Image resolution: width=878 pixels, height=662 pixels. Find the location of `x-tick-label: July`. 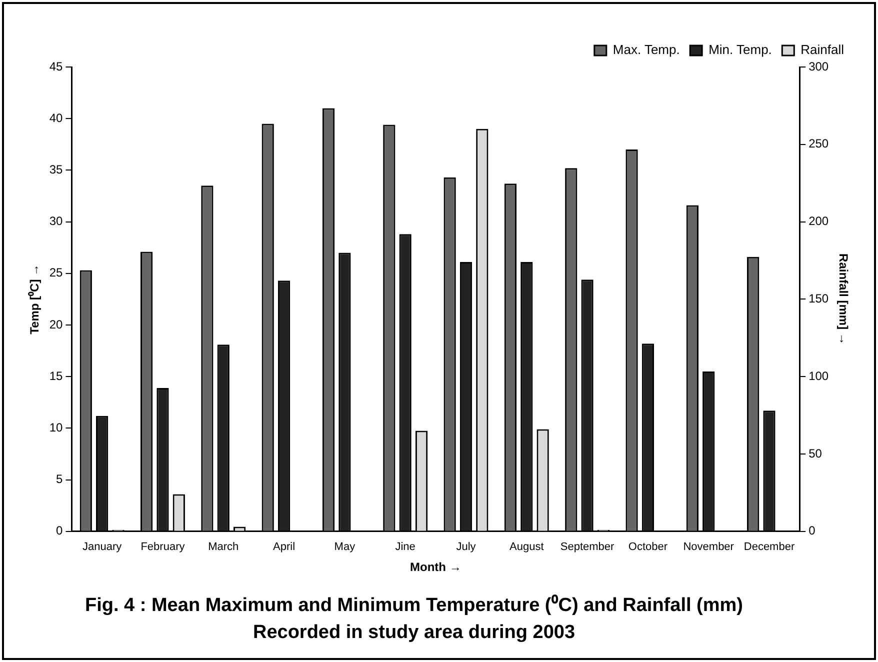

x-tick-label: July is located at coordinates (466, 547).